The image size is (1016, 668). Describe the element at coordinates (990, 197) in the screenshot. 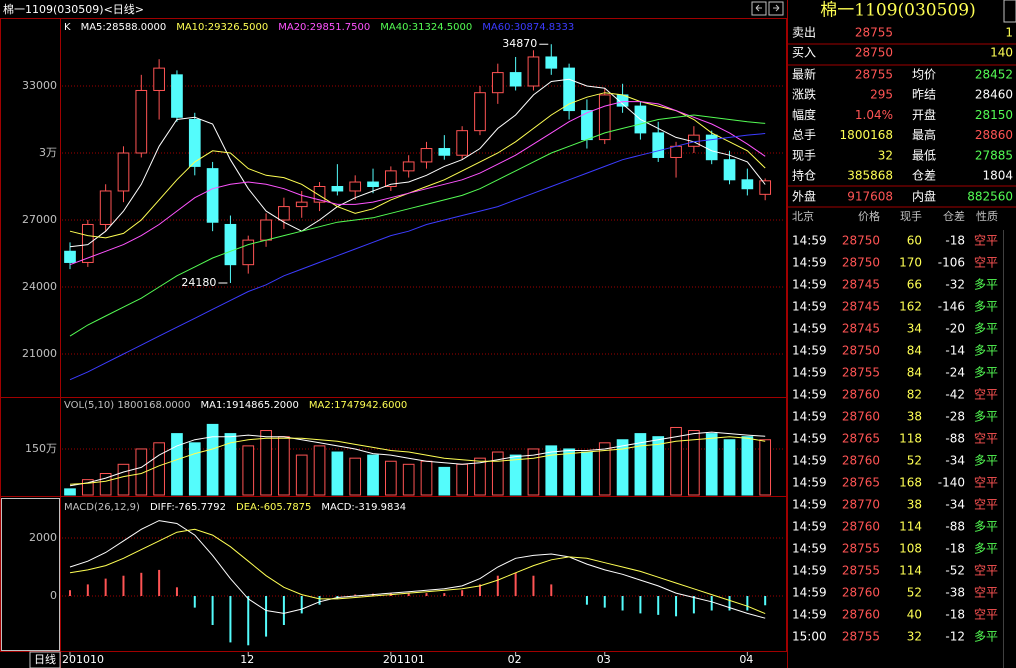

I see `outer-value: 882560` at that location.